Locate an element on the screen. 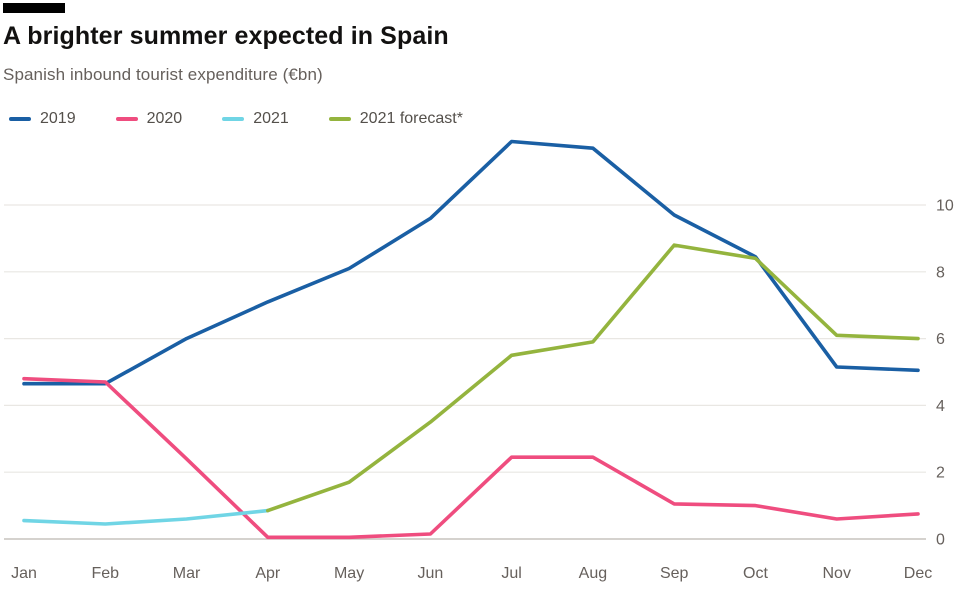 The height and width of the screenshot is (603, 960). legend-label-2019: 2019 is located at coordinates (58, 118).